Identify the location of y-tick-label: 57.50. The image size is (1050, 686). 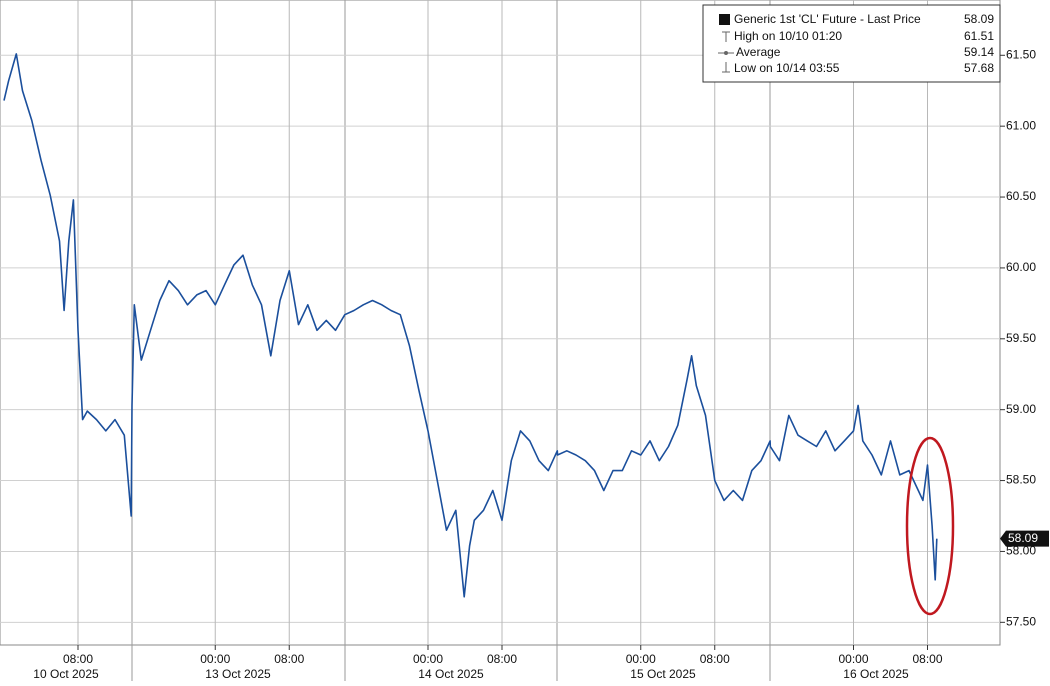
(1021, 621).